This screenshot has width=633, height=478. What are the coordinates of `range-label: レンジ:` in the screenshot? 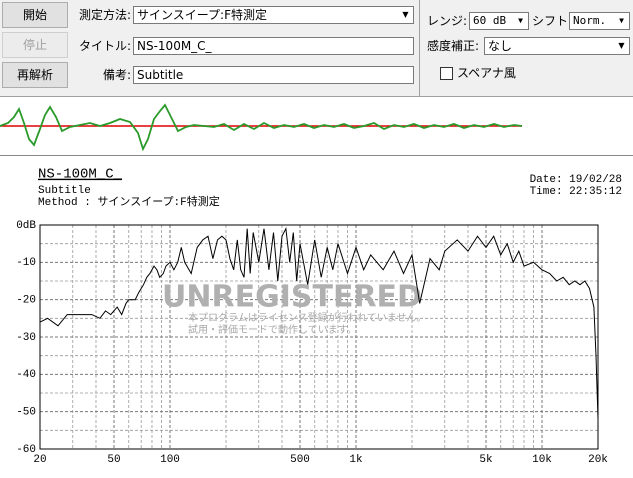 It's located at (447, 21).